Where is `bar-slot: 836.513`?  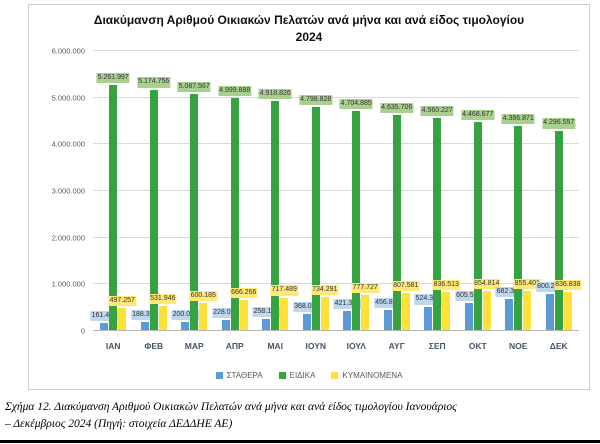
bar-slot: 836.513 is located at coordinates (446, 191).